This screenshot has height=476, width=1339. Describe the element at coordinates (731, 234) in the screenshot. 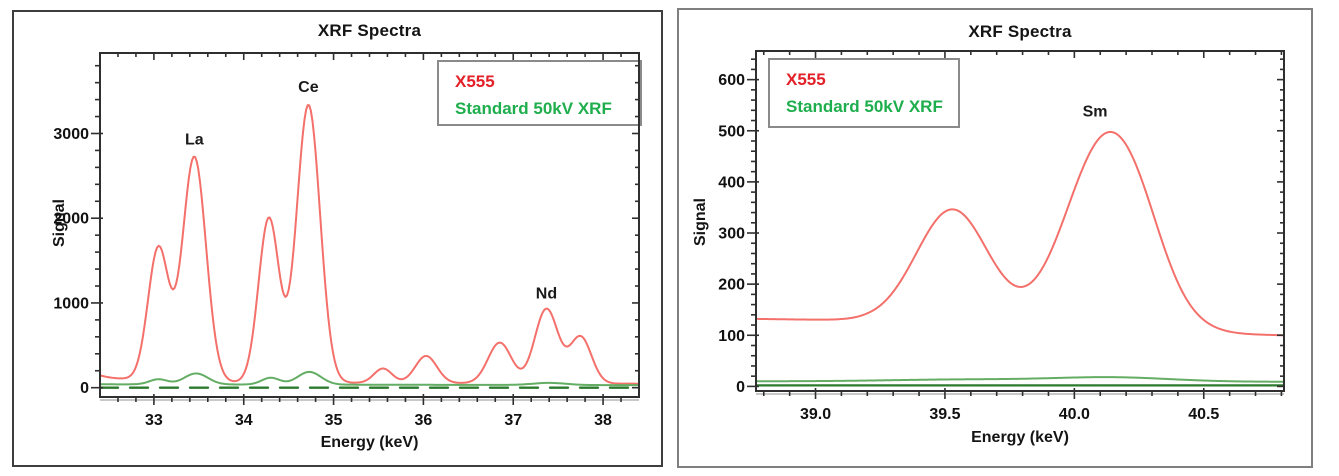

I see `svg-text: 300` at that location.